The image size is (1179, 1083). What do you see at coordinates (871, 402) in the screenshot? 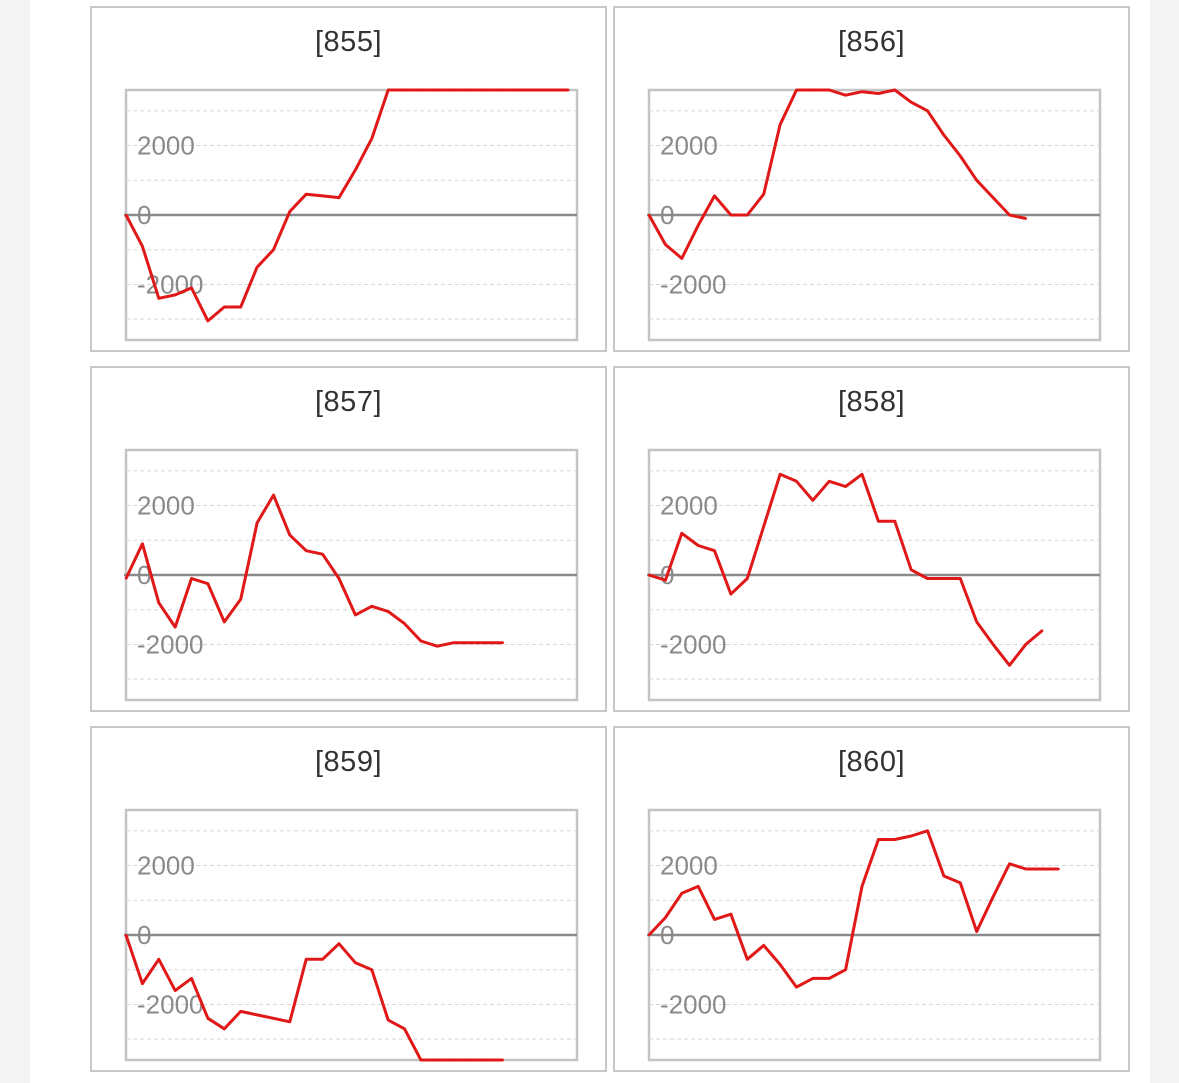
I see `chart-title: [858]` at bounding box center [871, 402].